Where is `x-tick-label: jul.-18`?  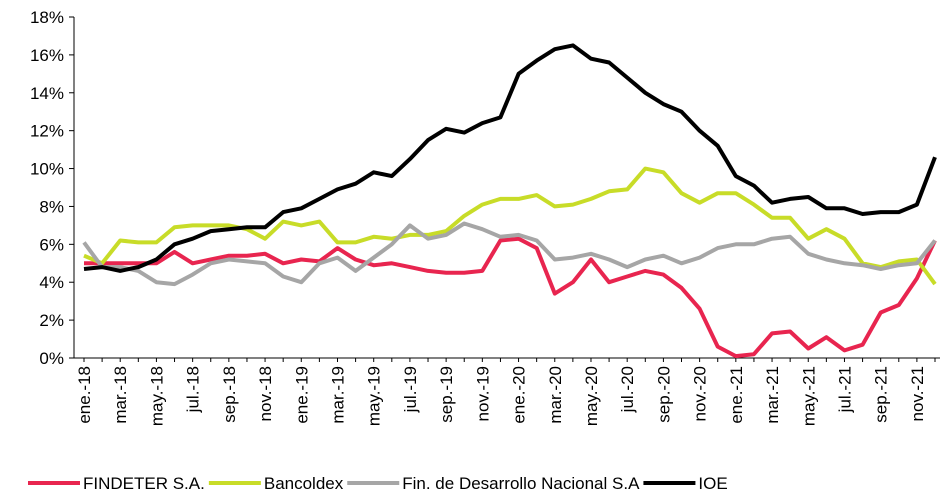
x-tick-label: jul.-18 is located at coordinates (193, 389).